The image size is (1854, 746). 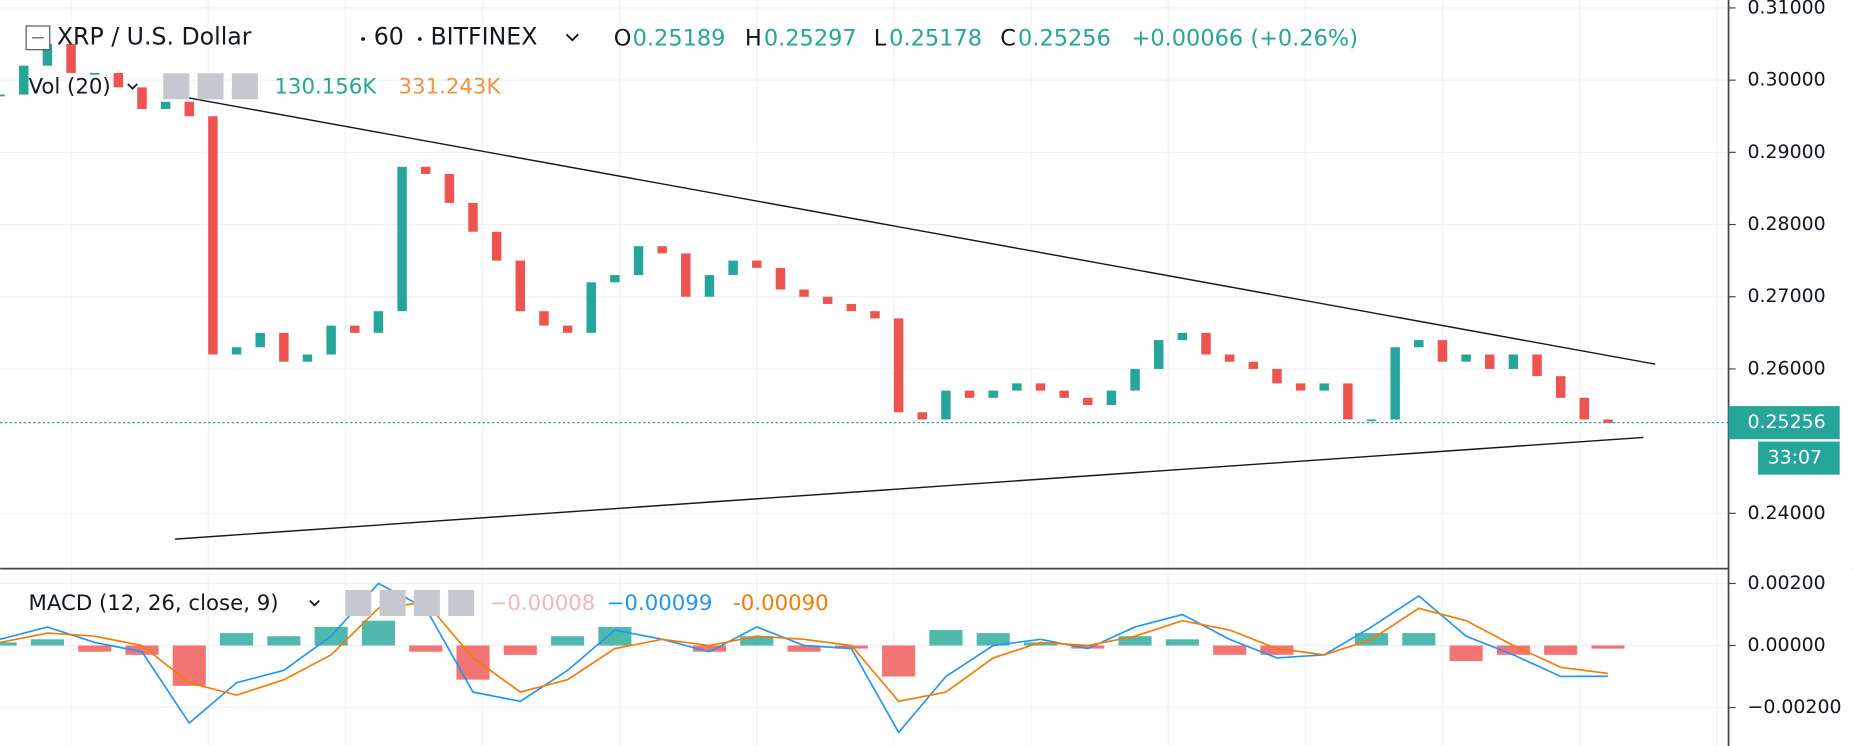 I want to click on symbol: XRP / U.S. Dollar, so click(x=154, y=36).